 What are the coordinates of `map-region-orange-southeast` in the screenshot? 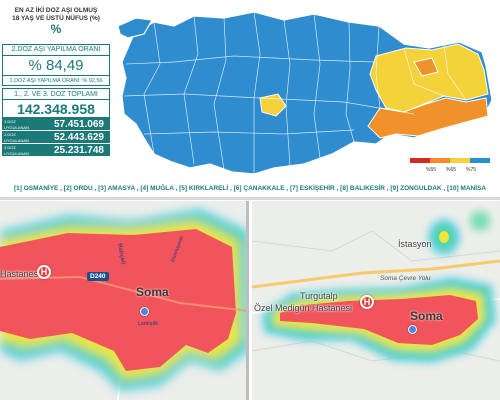 It's located at (428, 118).